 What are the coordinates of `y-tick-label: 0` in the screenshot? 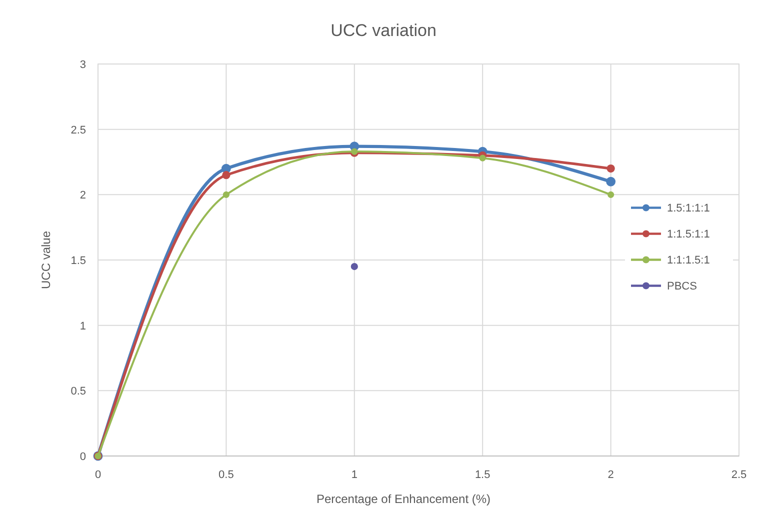 It's located at (83, 457).